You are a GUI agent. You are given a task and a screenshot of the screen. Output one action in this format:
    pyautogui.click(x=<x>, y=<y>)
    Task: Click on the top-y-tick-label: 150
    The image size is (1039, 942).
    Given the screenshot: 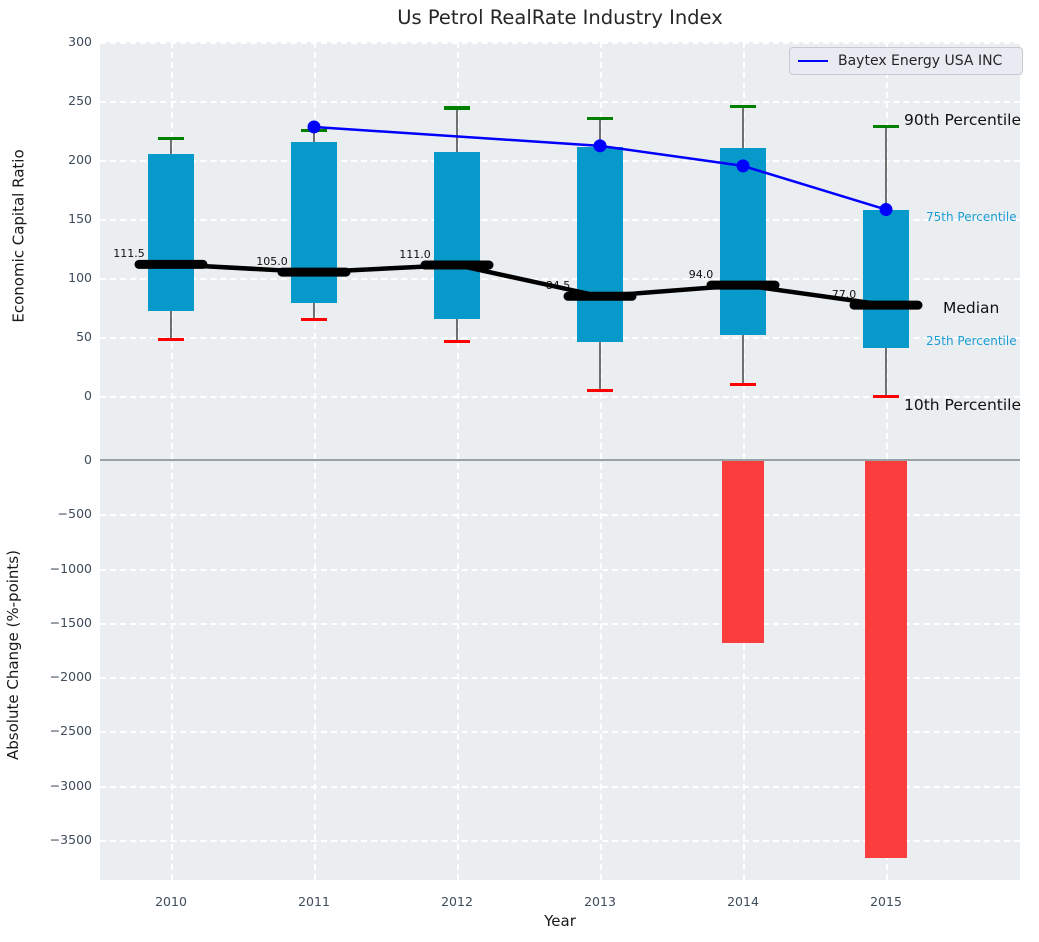 What is the action you would take?
    pyautogui.click(x=80, y=218)
    